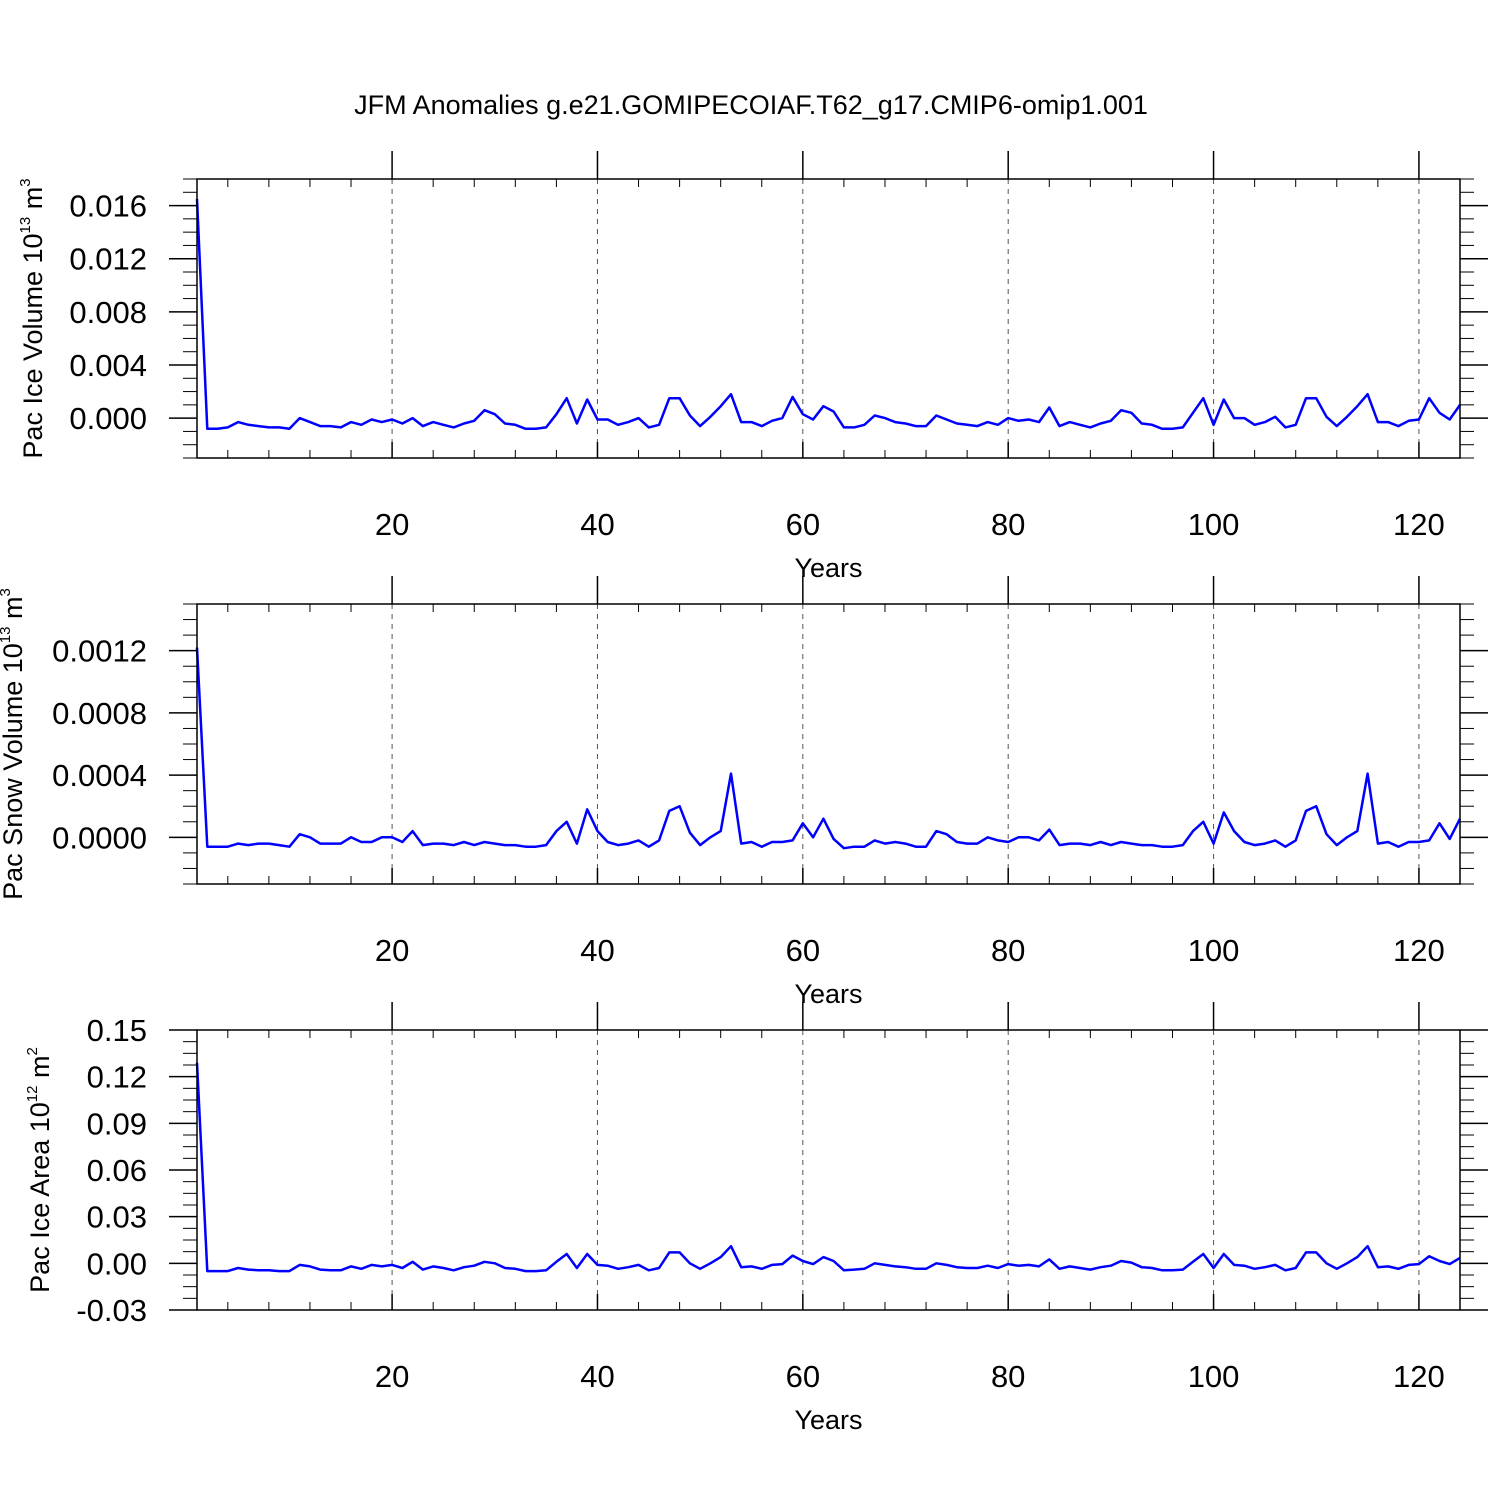  I want to click on y-tick-label: 0.0012, so click(99, 651).